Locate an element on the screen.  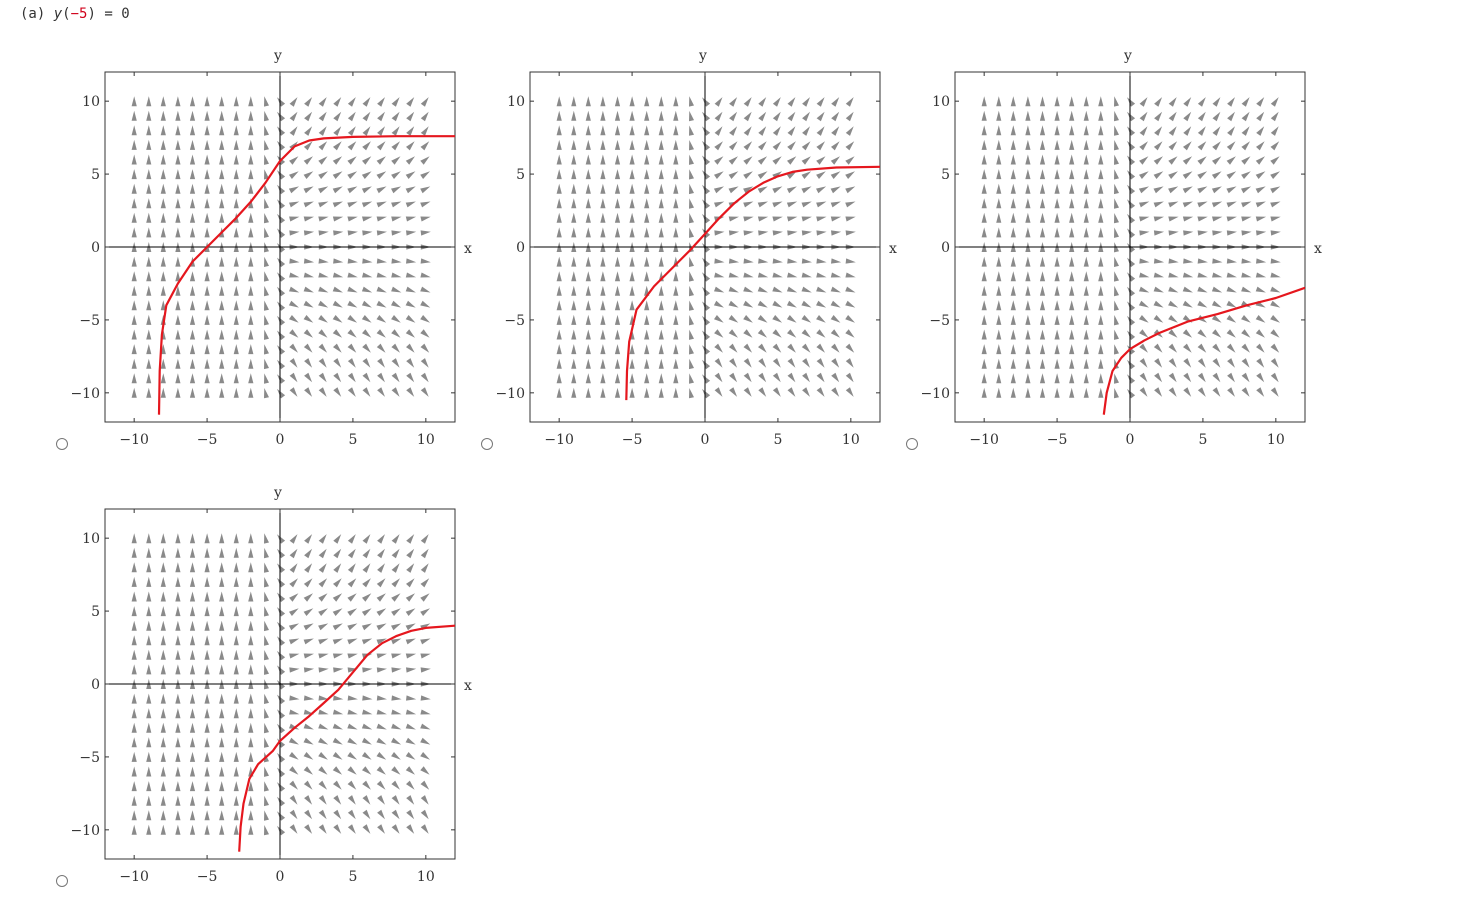
option-2: −10 −5 0 5 10 10 5 0 −5 −10 y x is located at coordinates (691, 260).